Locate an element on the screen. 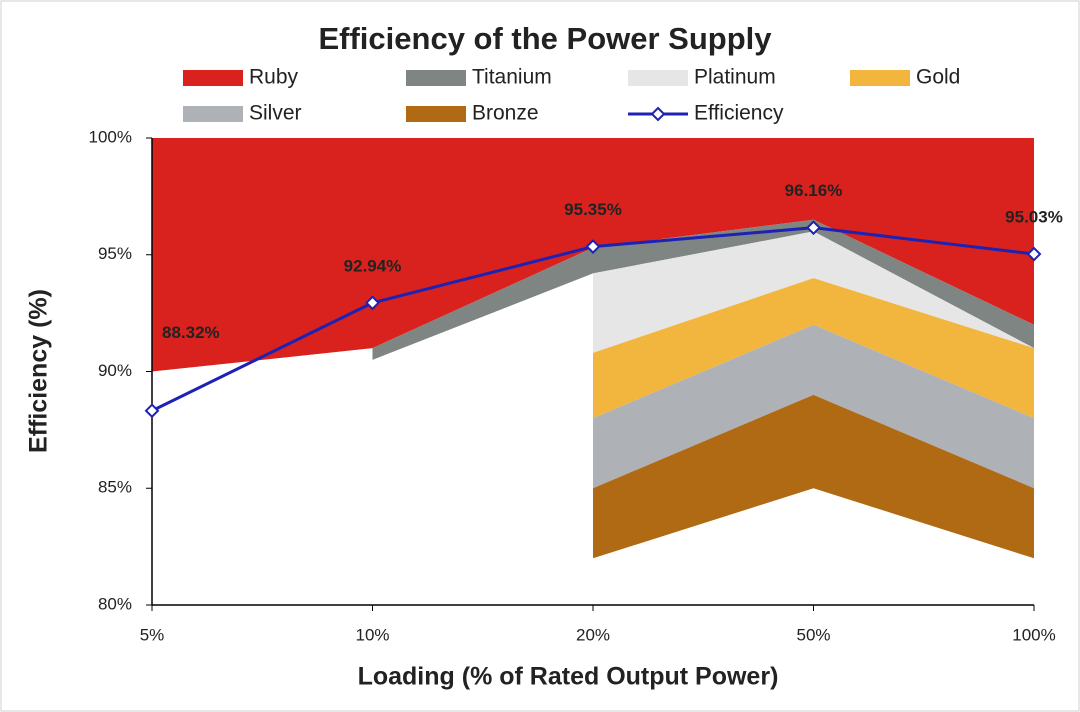 This screenshot has width=1080, height=712. data-label: 88.32% is located at coordinates (191, 332).